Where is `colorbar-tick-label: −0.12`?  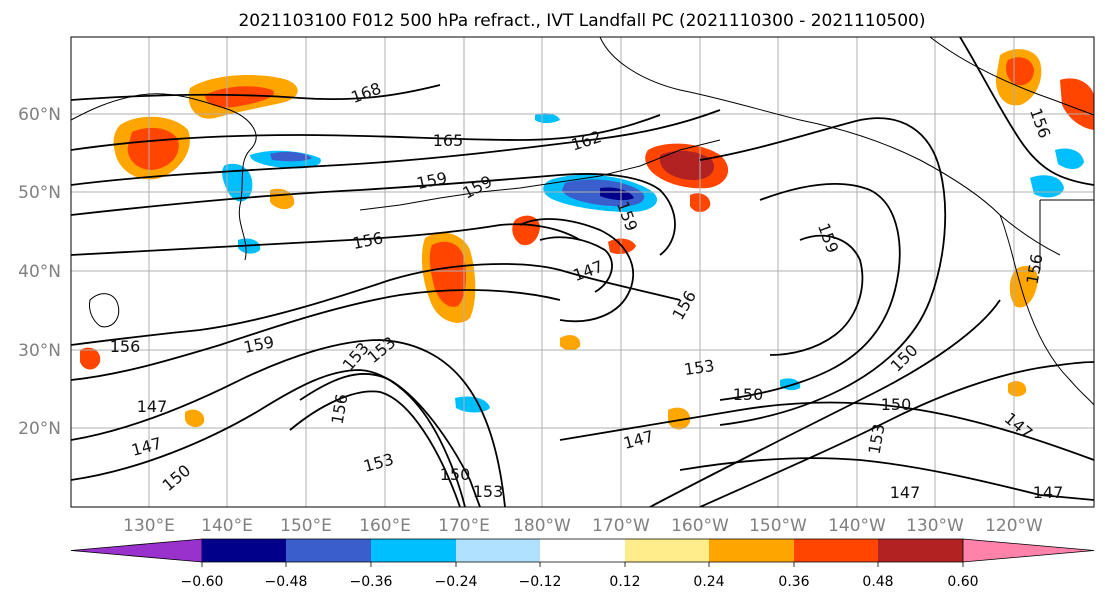
colorbar-tick-label: −0.12 is located at coordinates (540, 582).